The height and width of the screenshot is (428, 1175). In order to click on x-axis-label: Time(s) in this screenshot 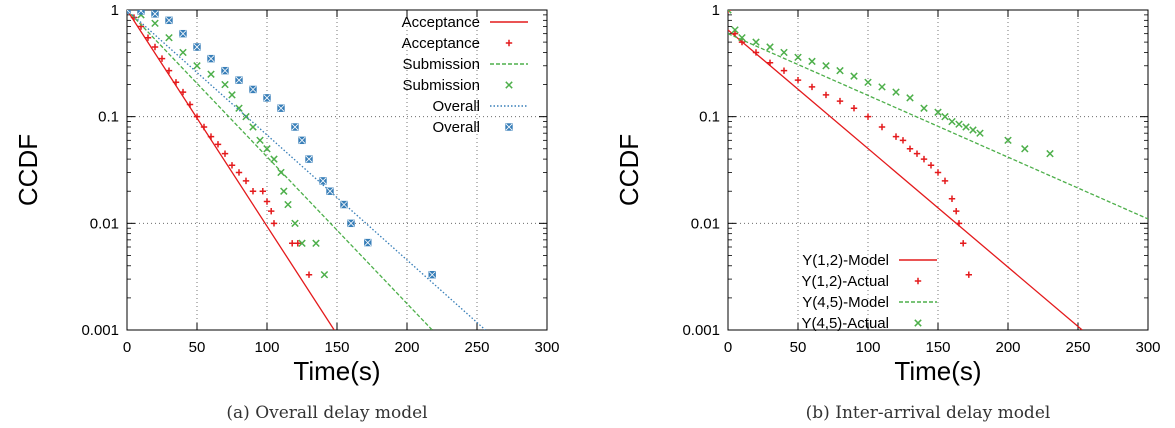, I will do `click(336, 371)`.